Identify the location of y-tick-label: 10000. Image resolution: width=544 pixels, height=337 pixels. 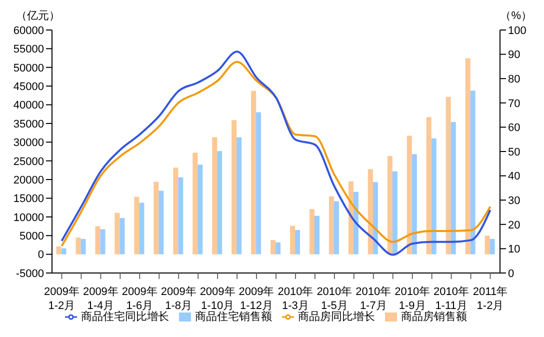
(28, 218).